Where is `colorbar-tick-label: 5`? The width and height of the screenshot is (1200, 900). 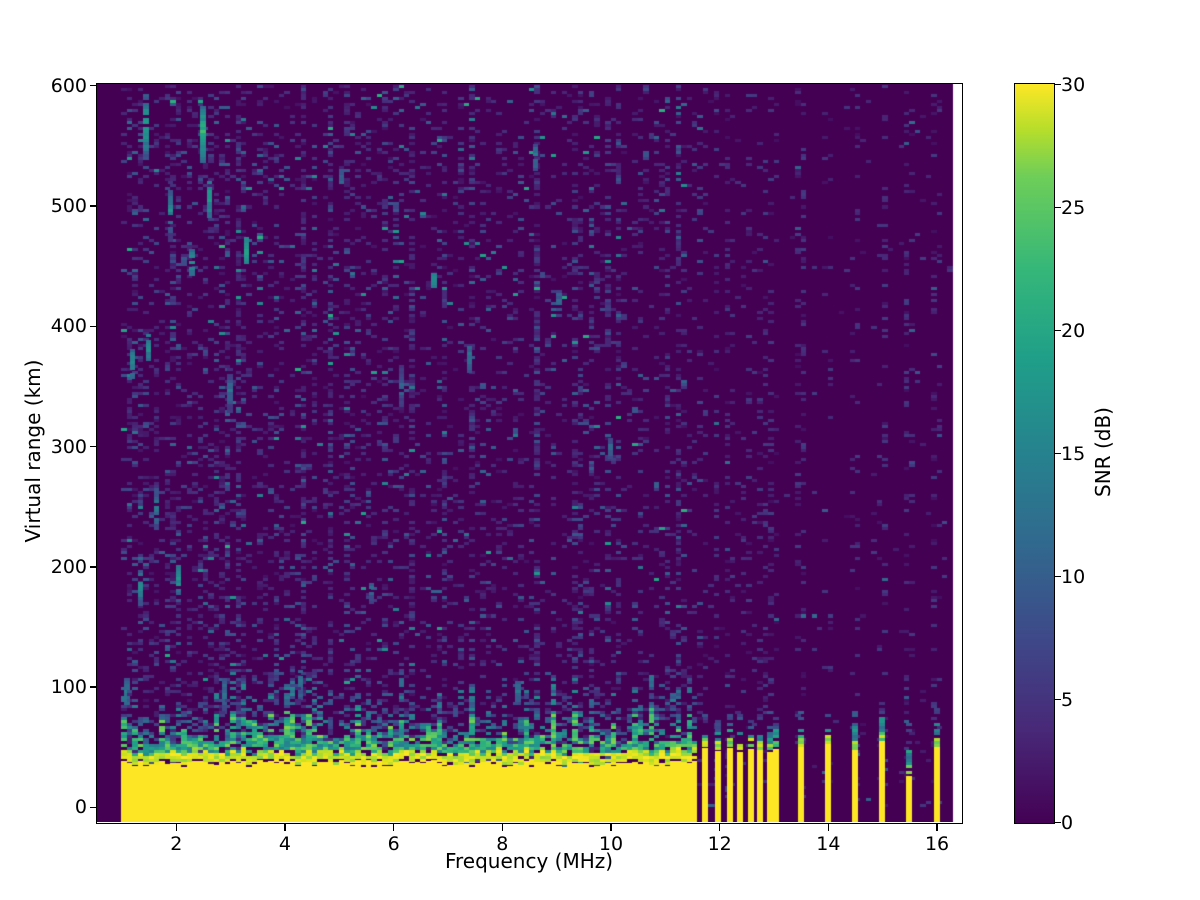
colorbar-tick-label: 5 is located at coordinates (1067, 699).